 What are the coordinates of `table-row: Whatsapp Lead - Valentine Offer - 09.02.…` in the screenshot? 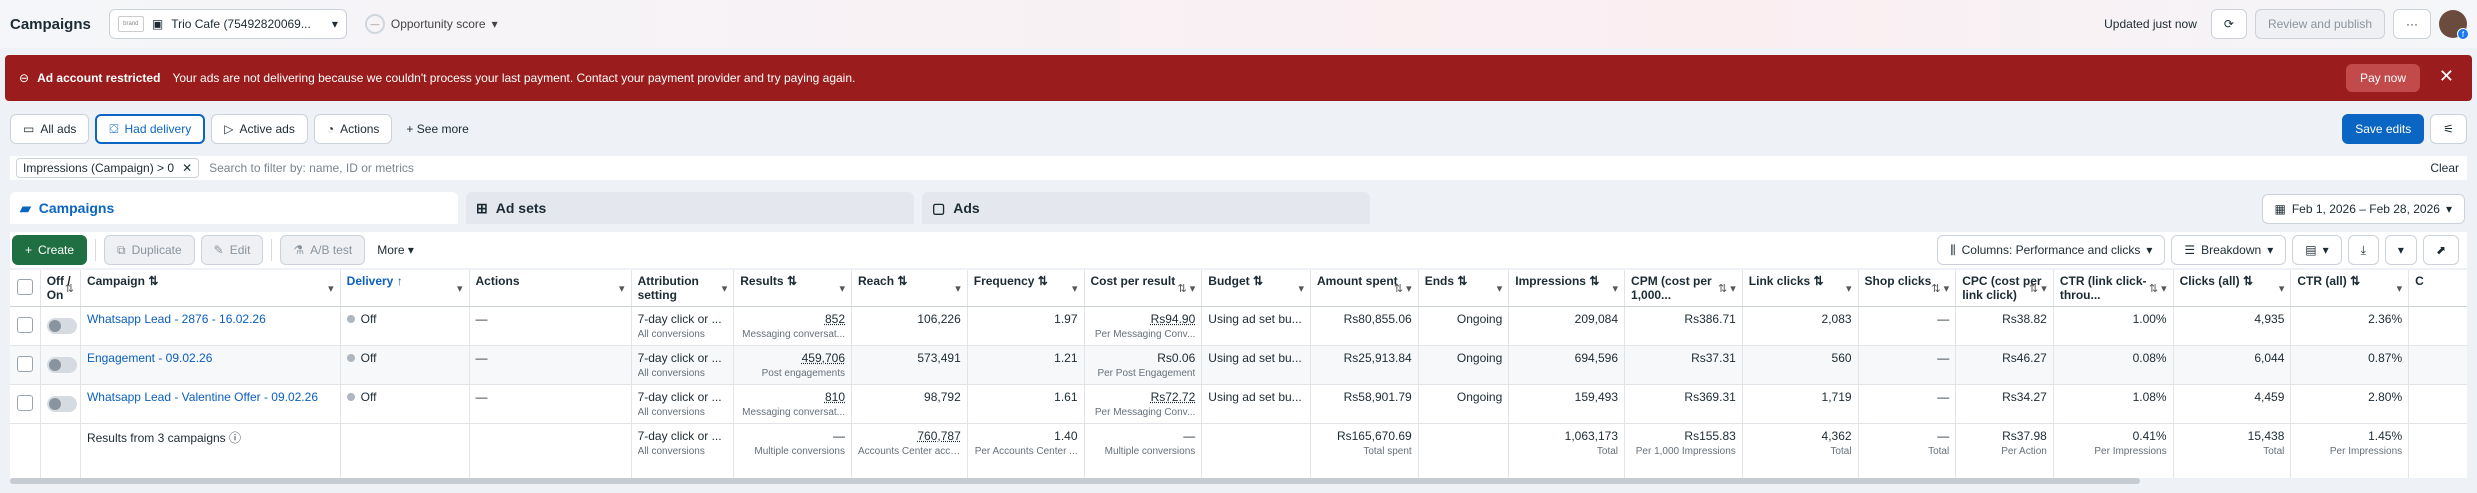 It's located at (1238, 404).